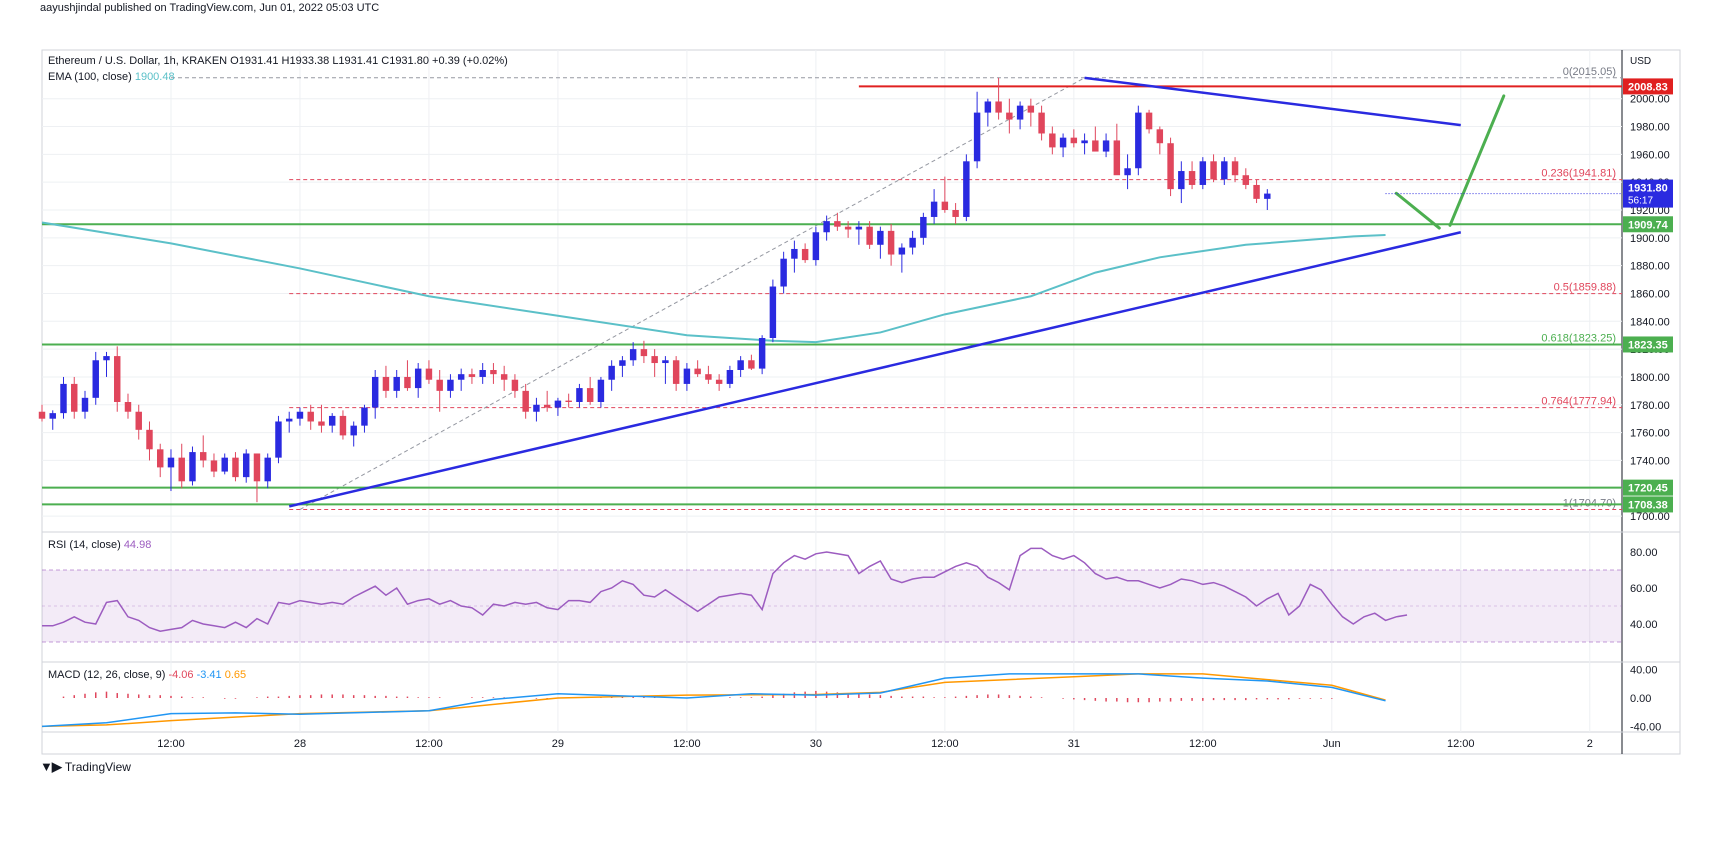  Describe the element at coordinates (182, 675) in the screenshot. I see `macd-value: -4.06` at that location.